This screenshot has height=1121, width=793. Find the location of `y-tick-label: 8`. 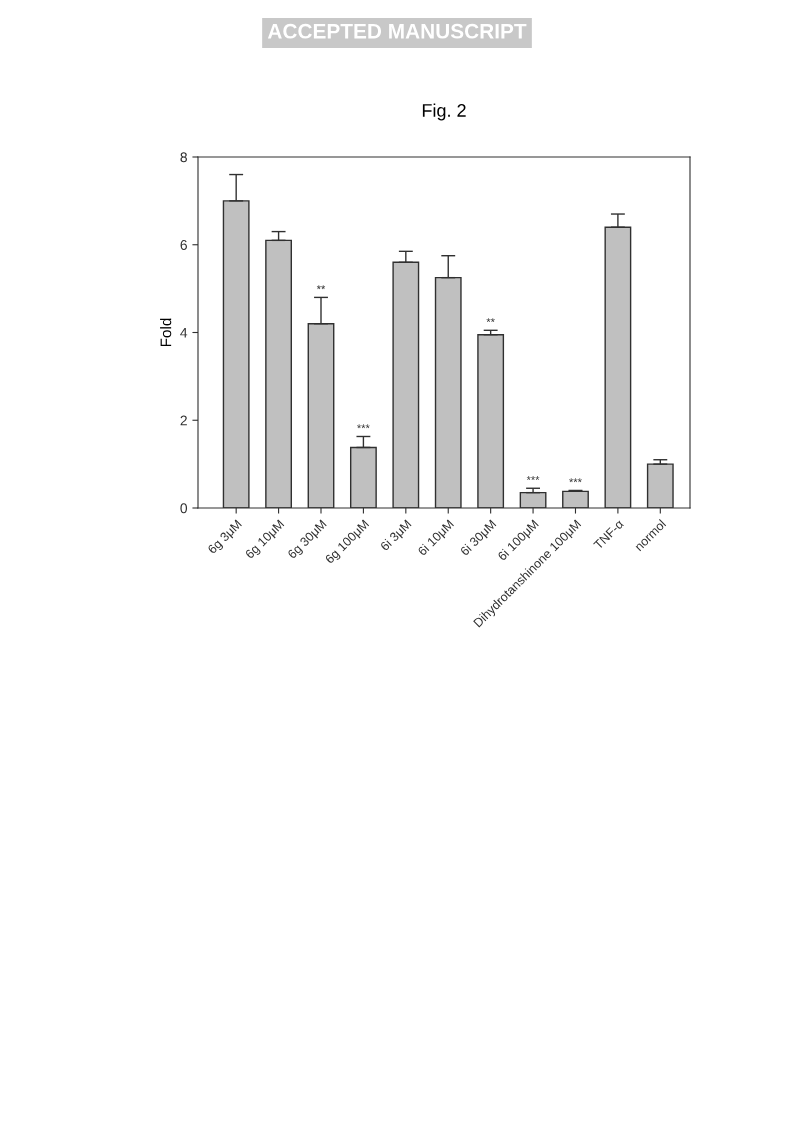

y-tick-label: 8 is located at coordinates (183, 157).